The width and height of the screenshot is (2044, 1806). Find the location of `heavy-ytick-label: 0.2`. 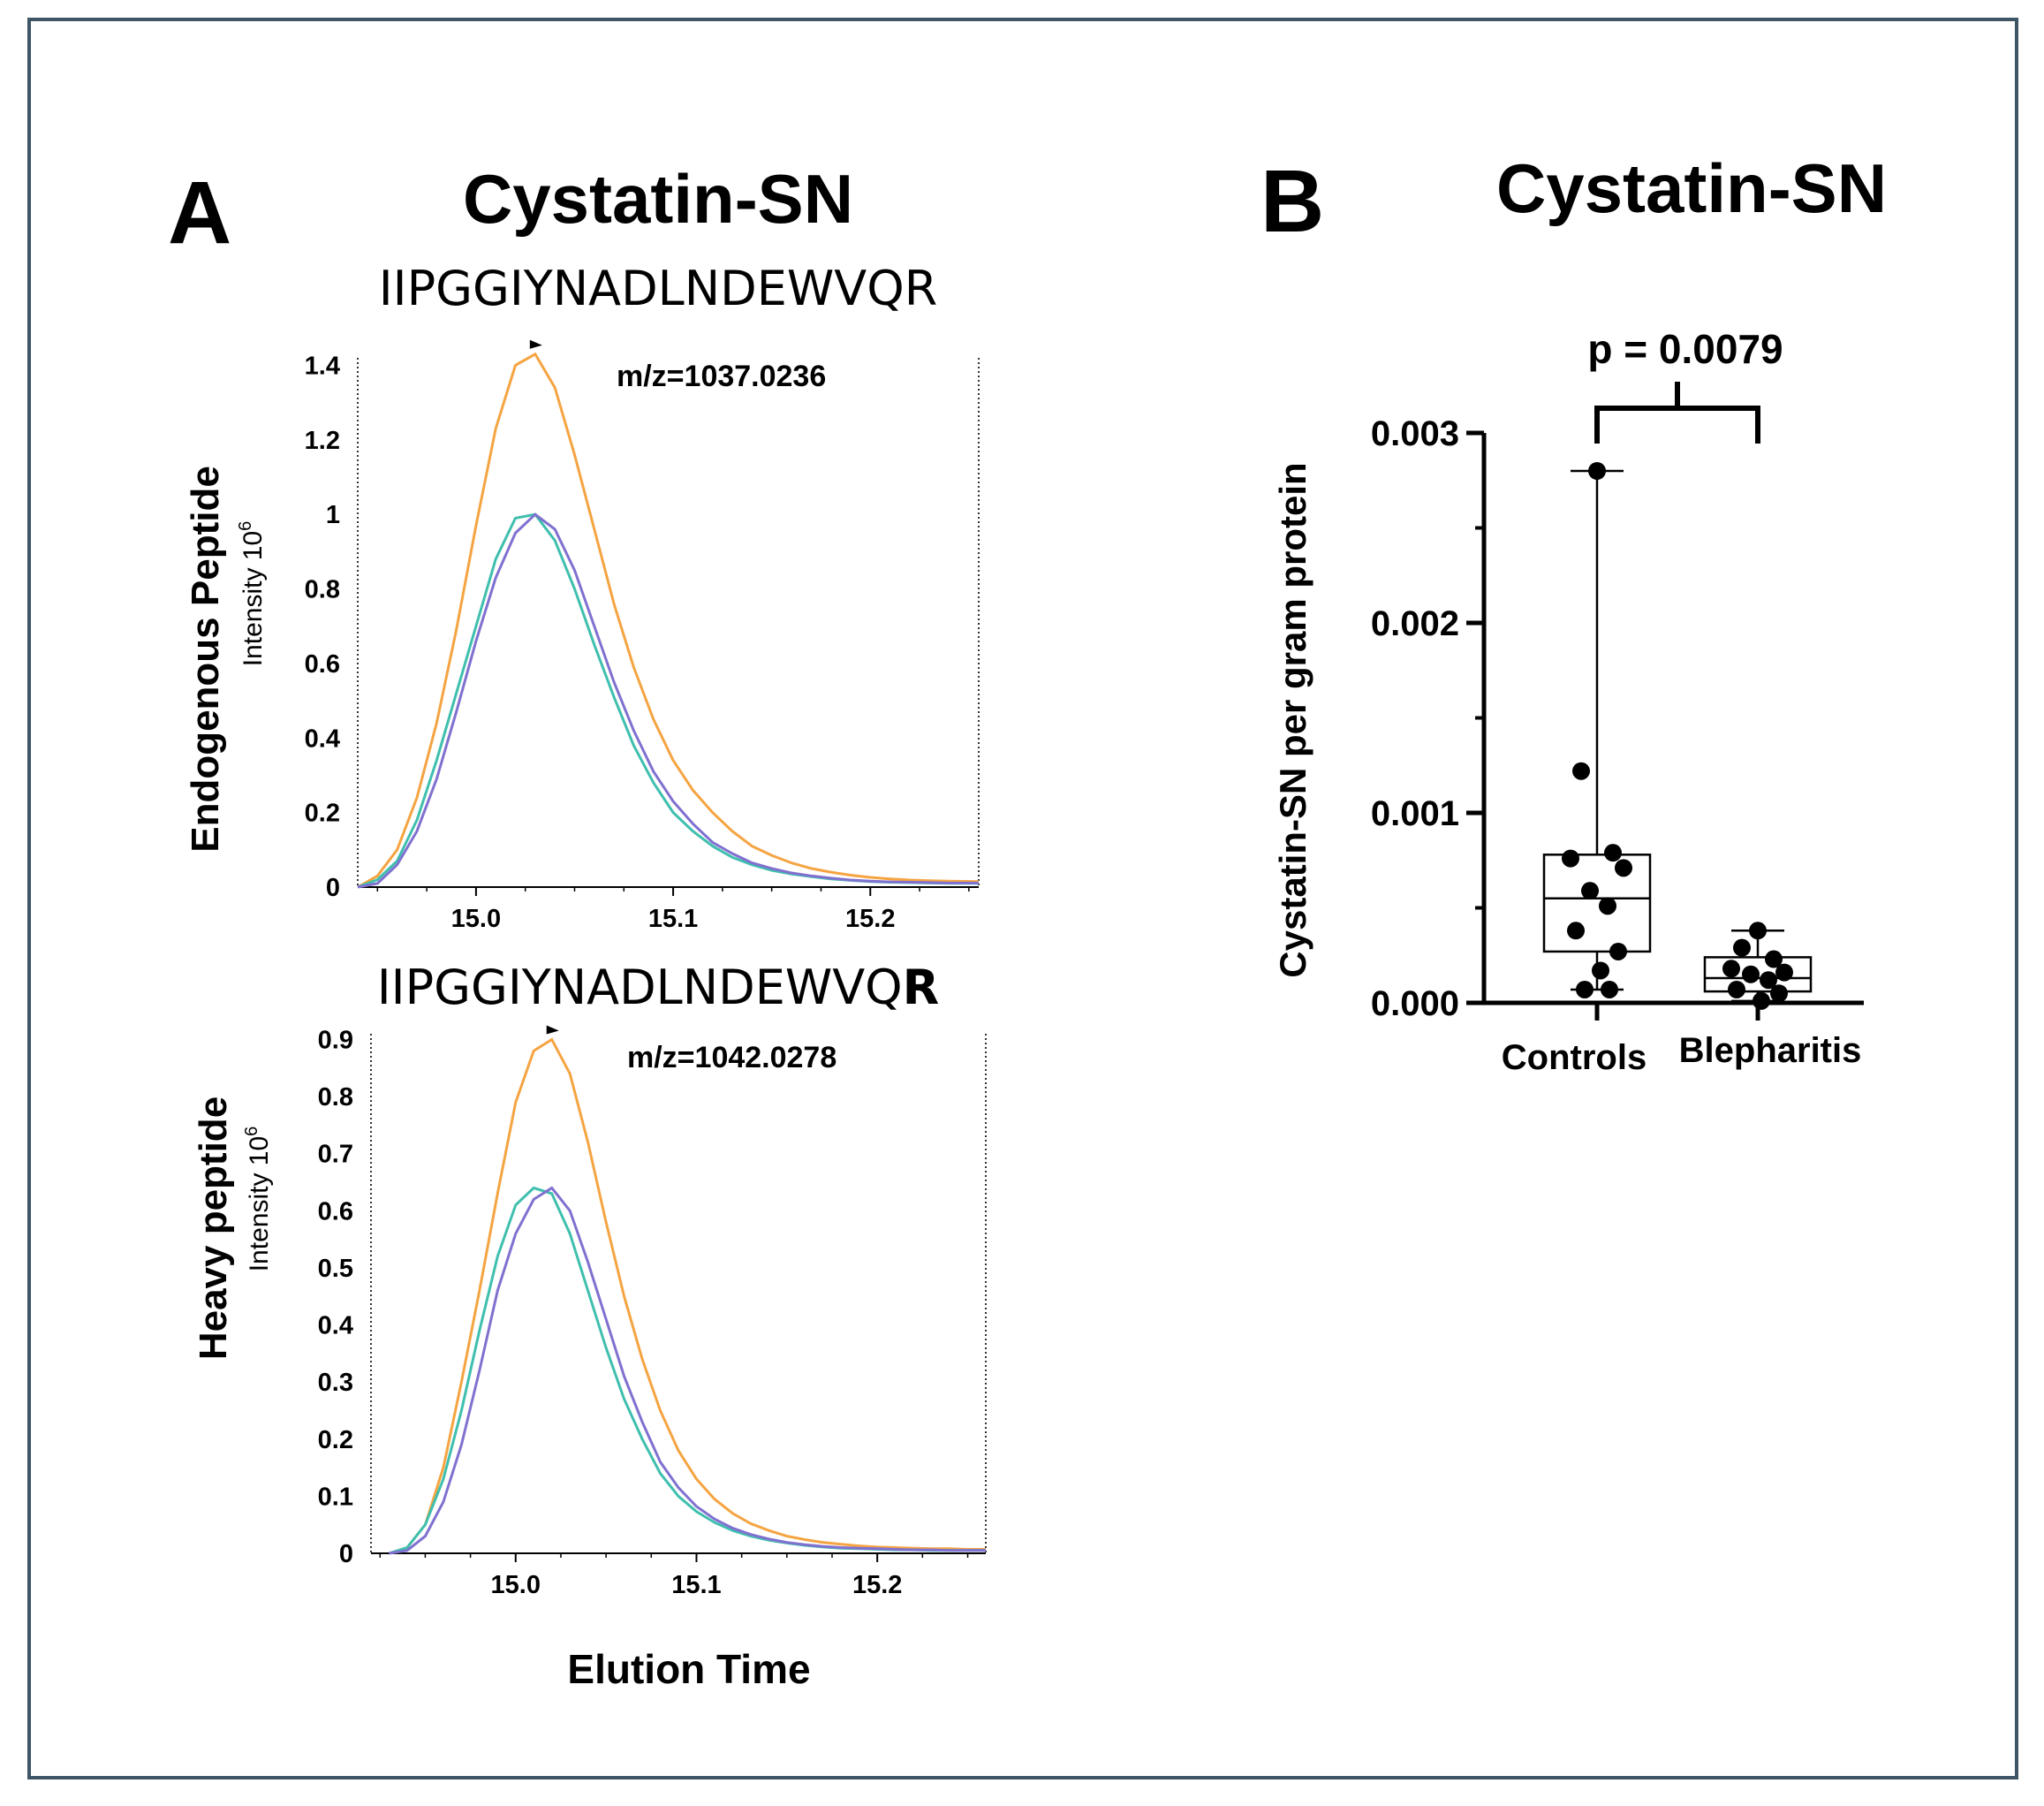

heavy-ytick-label: 0.2 is located at coordinates (335, 1440).